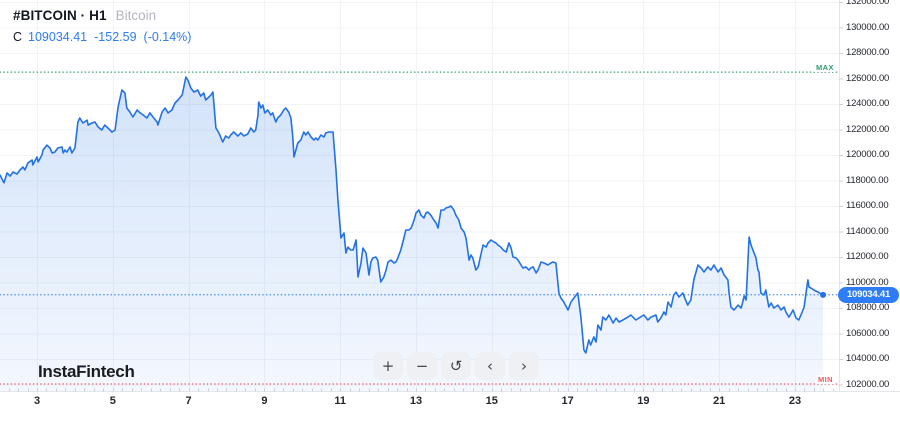 The width and height of the screenshot is (900, 422). Describe the element at coordinates (340, 401) in the screenshot. I see `time-axis-label: 11` at that location.